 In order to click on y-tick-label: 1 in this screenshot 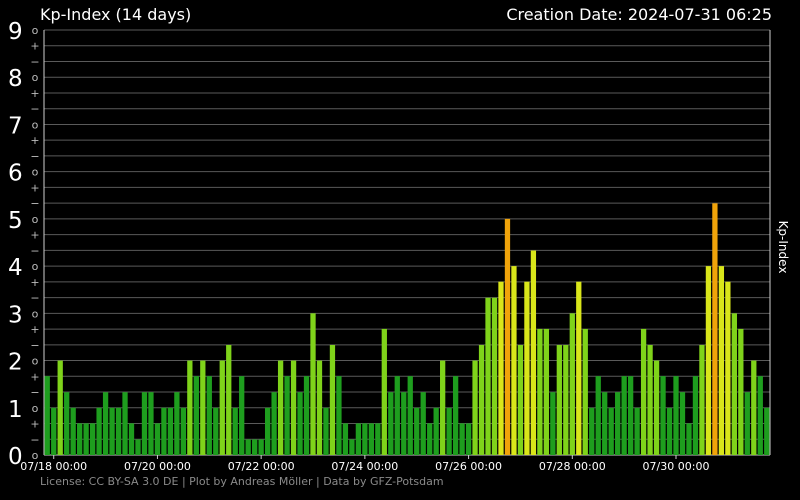, I will do `click(15, 410)`.